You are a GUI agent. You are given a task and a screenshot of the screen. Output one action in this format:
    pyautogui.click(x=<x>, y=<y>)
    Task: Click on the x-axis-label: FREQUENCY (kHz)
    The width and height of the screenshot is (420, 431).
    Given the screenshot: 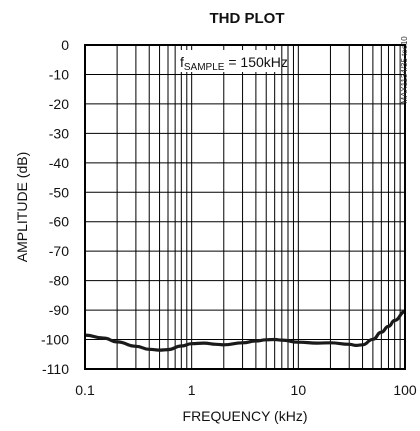 What is the action you would take?
    pyautogui.click(x=245, y=416)
    